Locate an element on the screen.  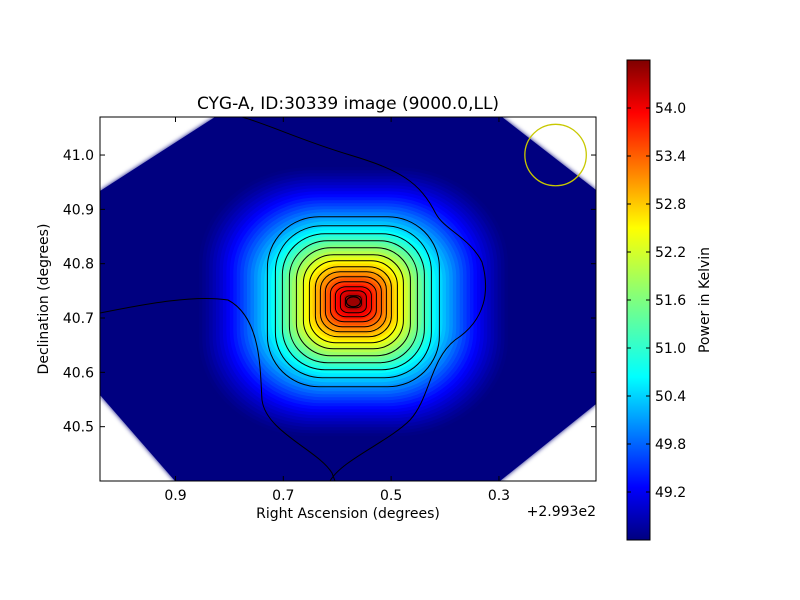
y-tick-label: 40.8 is located at coordinates (78, 265).